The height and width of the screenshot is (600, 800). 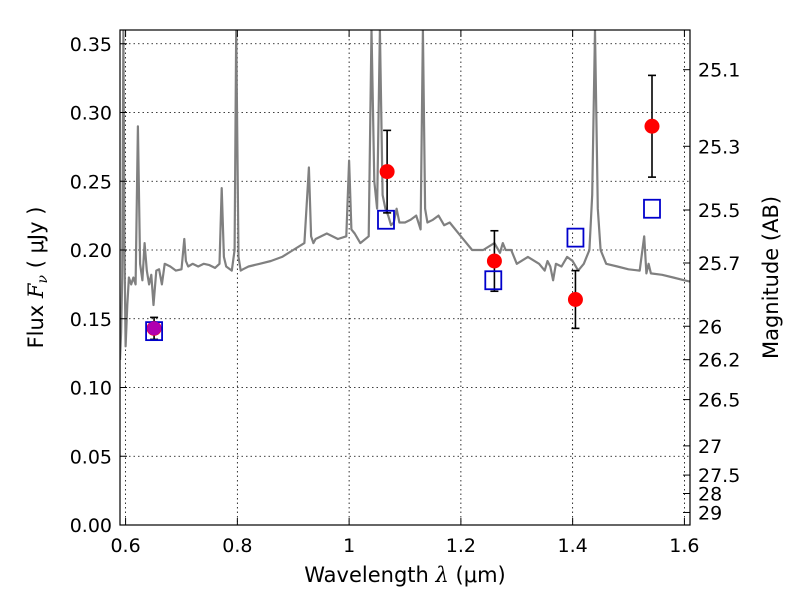 I want to click on y-axis-label: Flux Fν ( μJy ), so click(x=37, y=278).